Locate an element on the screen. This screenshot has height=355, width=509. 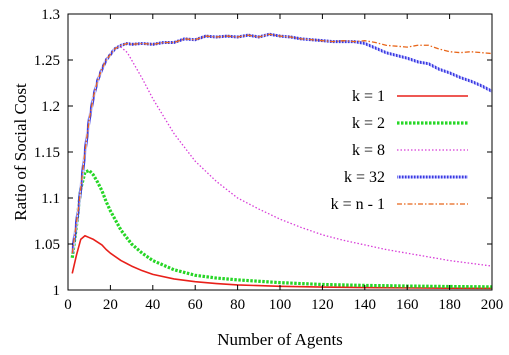
legend-label: k = 1 is located at coordinates (368, 96).